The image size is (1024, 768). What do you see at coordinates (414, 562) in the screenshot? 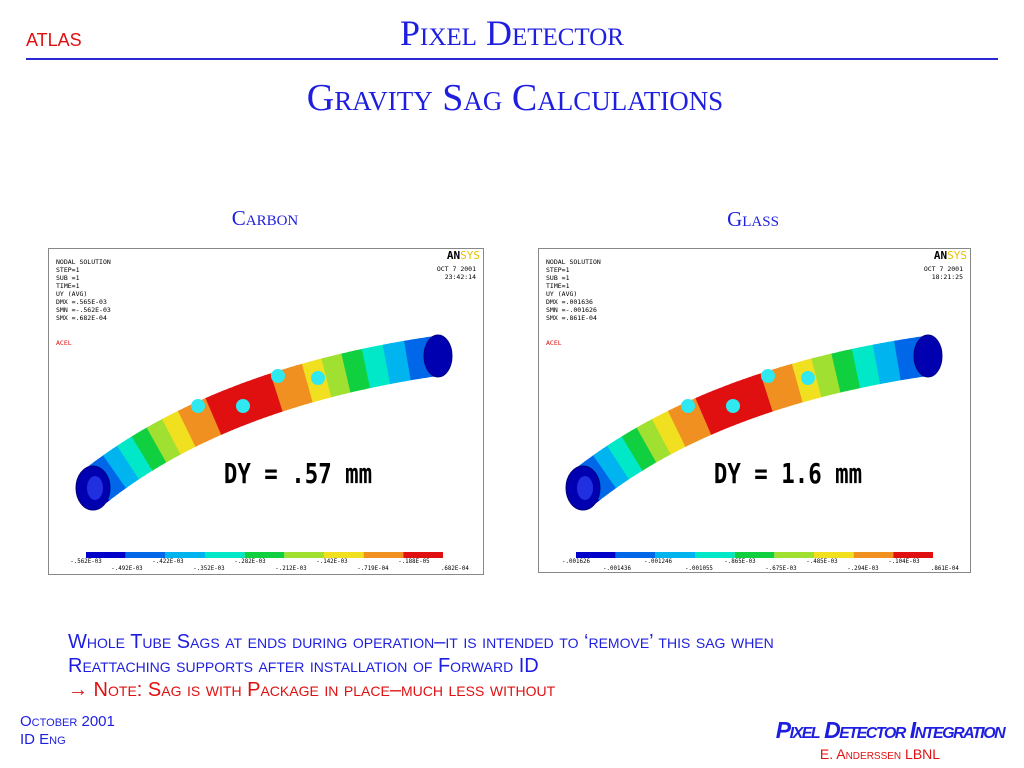
I see `legend-label: -.188E-05` at bounding box center [414, 562].